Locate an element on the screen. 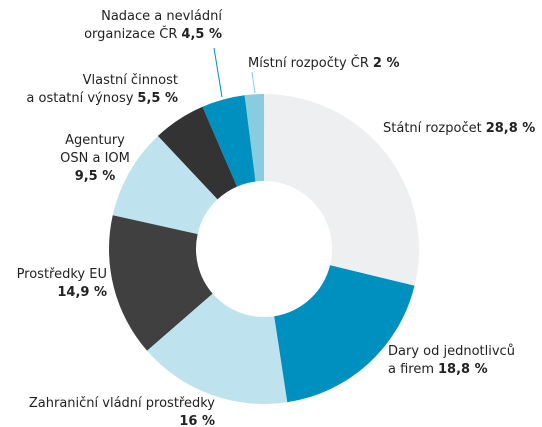 Image resolution: width=542 pixels, height=427 pixels. value-label: 5,5 % is located at coordinates (157, 98).